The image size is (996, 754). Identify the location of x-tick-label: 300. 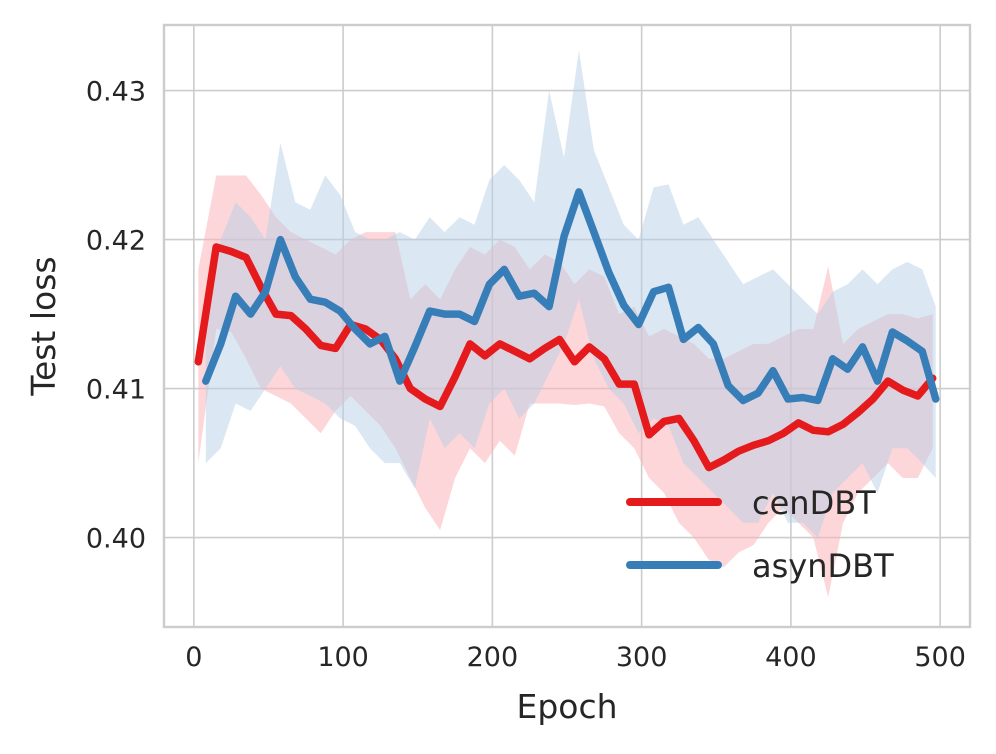
(642, 657).